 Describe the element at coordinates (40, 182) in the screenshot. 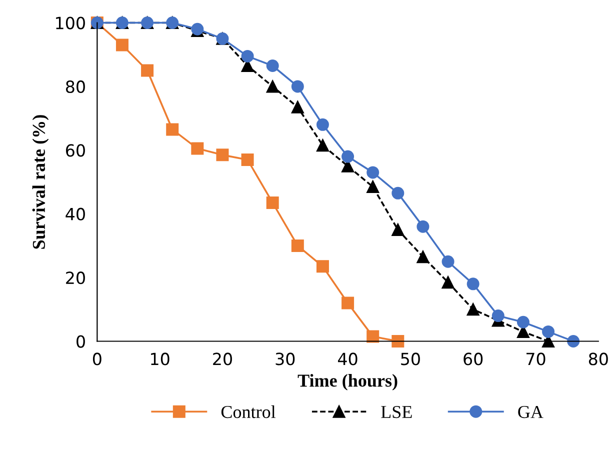

I see `y-axis-title: Survival rate (%)` at that location.